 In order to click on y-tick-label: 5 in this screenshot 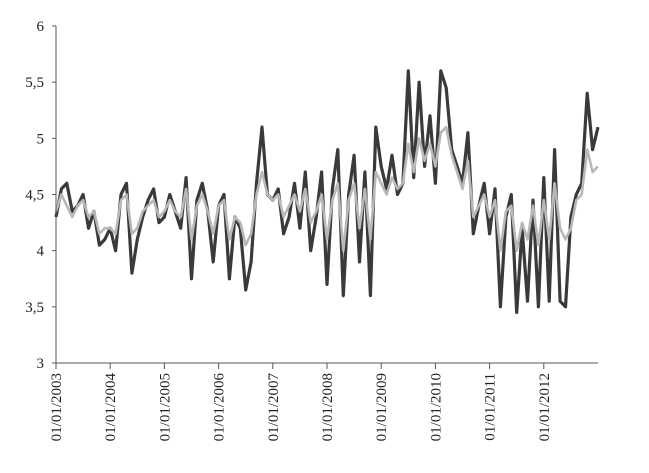, I will do `click(41, 139)`.